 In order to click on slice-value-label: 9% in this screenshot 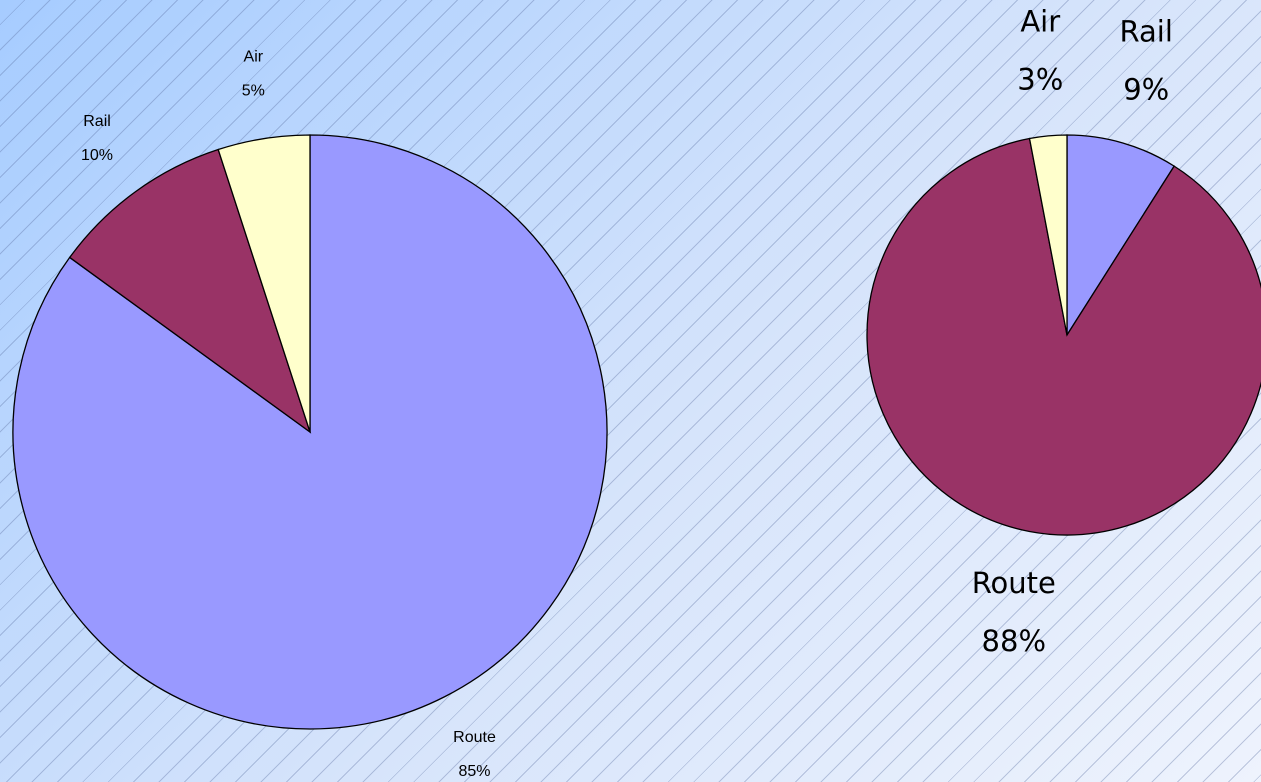, I will do `click(1146, 89)`.